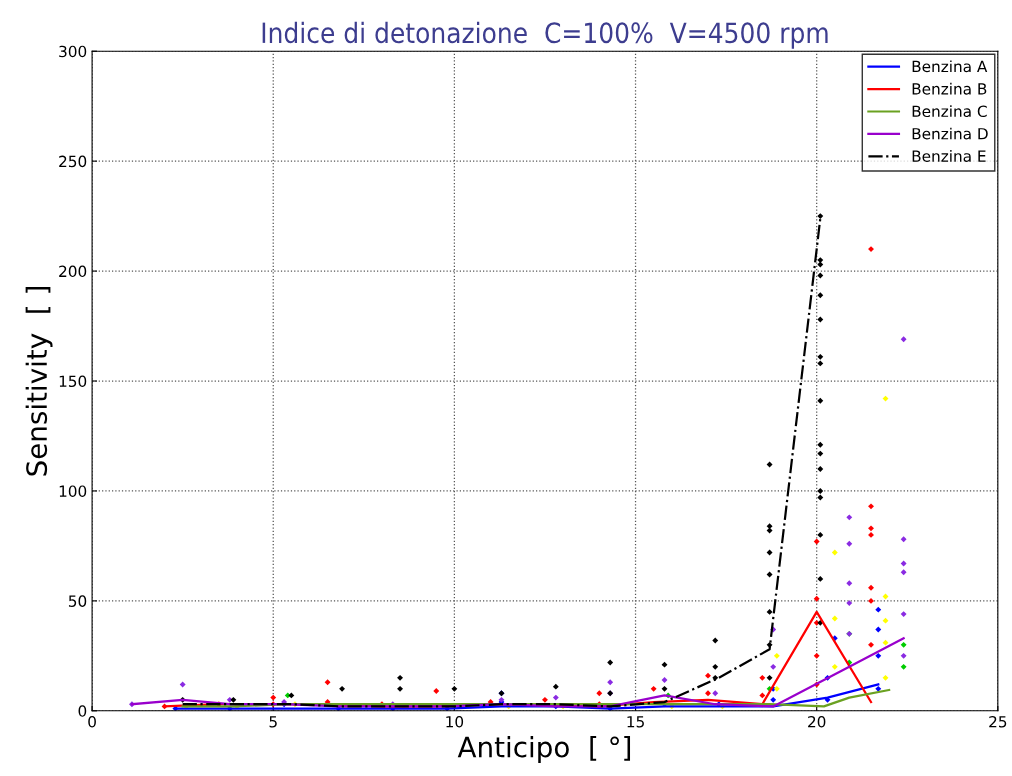  Describe the element at coordinates (77, 601) in the screenshot. I see `y-tick-label: 50` at that location.